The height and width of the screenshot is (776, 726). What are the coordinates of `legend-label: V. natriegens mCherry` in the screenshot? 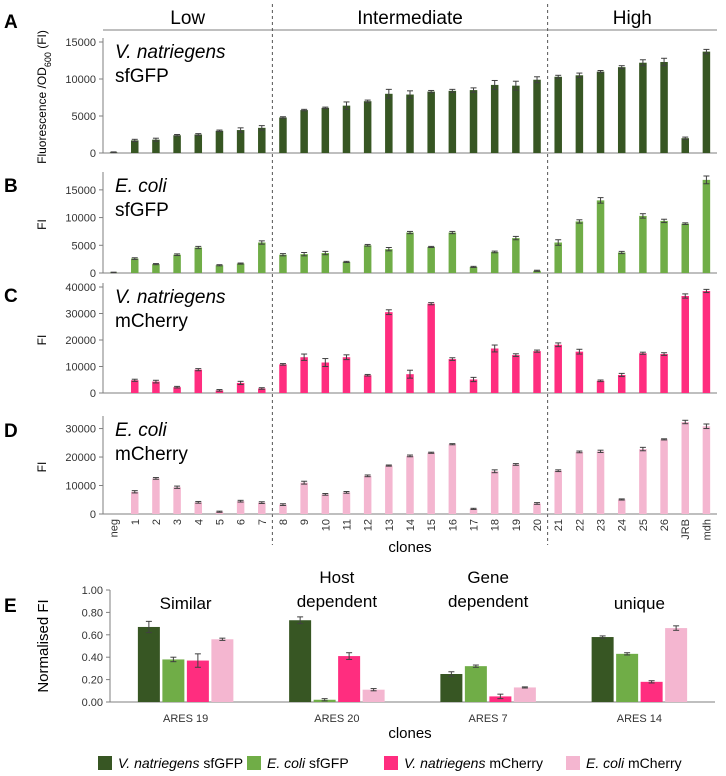 It's located at (473, 763).